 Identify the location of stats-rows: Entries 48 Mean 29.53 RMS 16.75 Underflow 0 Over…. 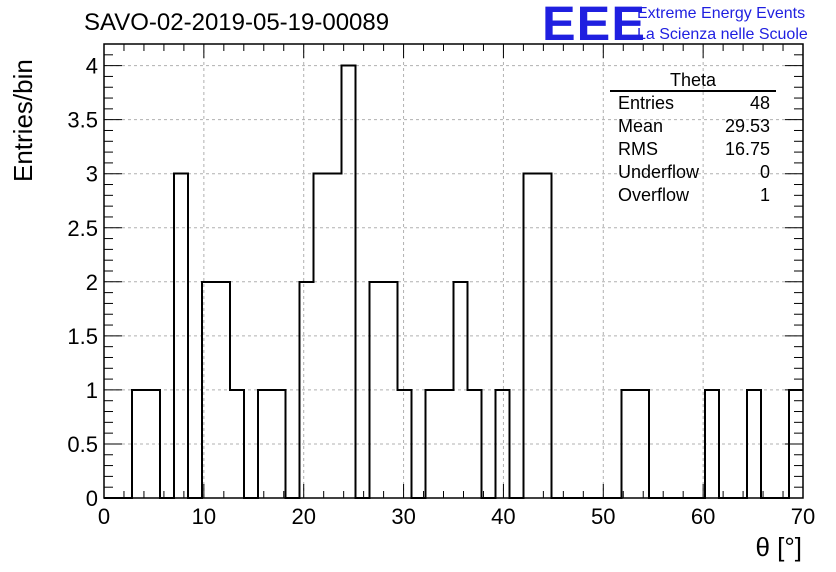
(693, 149).